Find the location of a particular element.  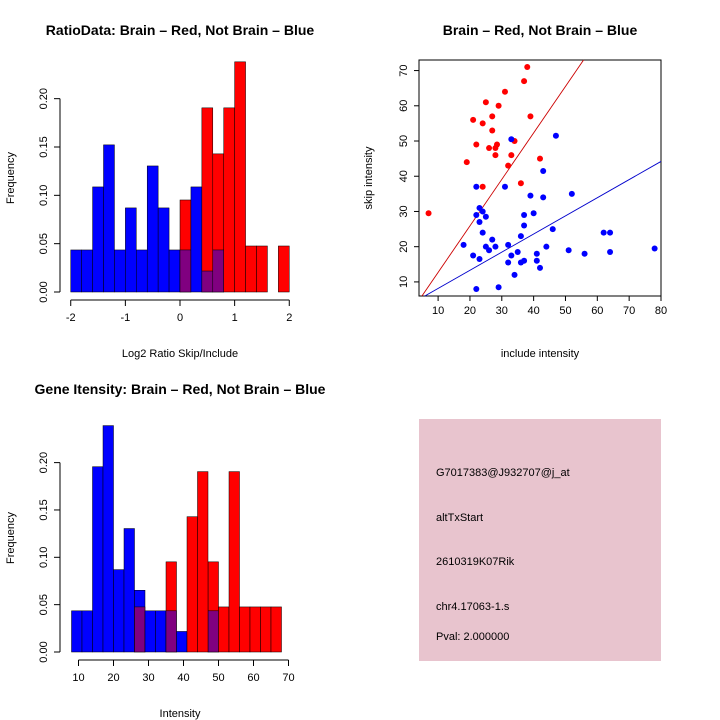

scatter-y-tick-label-6: 70 is located at coordinates (404, 70).